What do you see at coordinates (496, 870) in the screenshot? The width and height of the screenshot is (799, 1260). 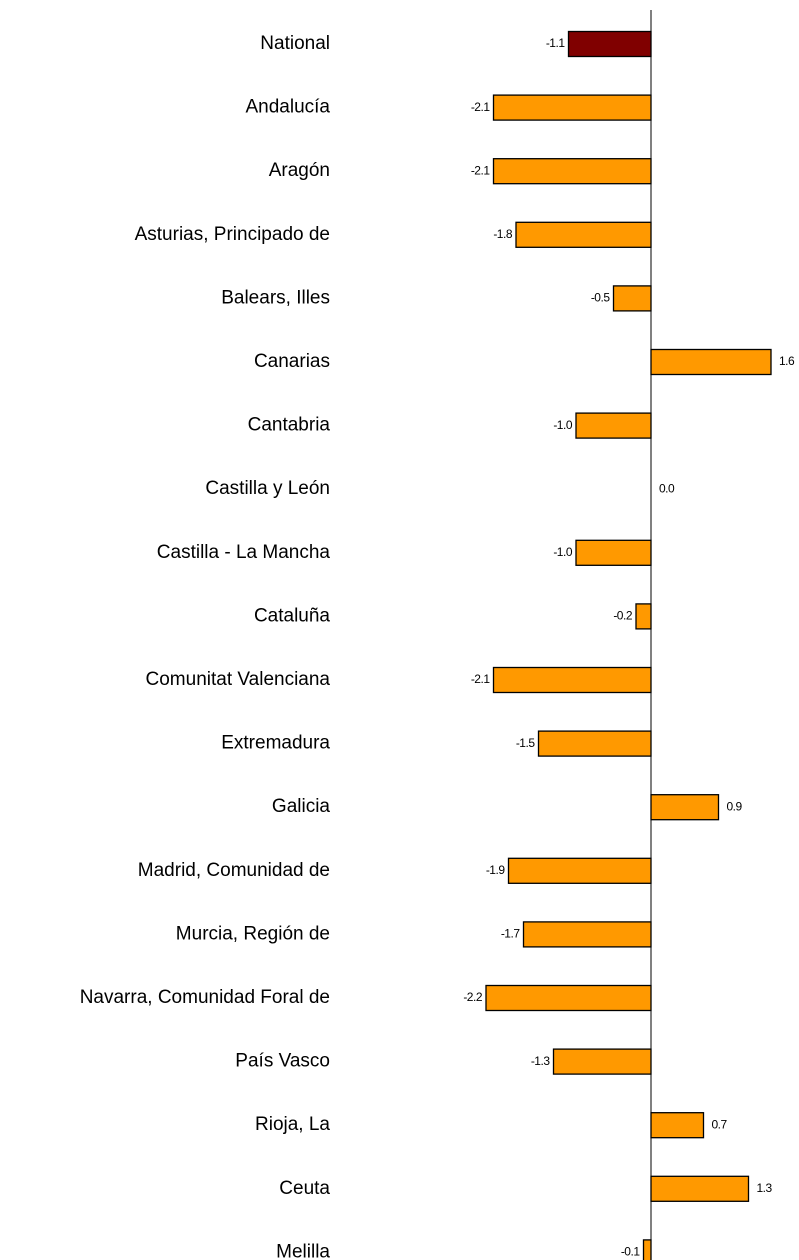 I see `value-label: -1.9` at bounding box center [496, 870].